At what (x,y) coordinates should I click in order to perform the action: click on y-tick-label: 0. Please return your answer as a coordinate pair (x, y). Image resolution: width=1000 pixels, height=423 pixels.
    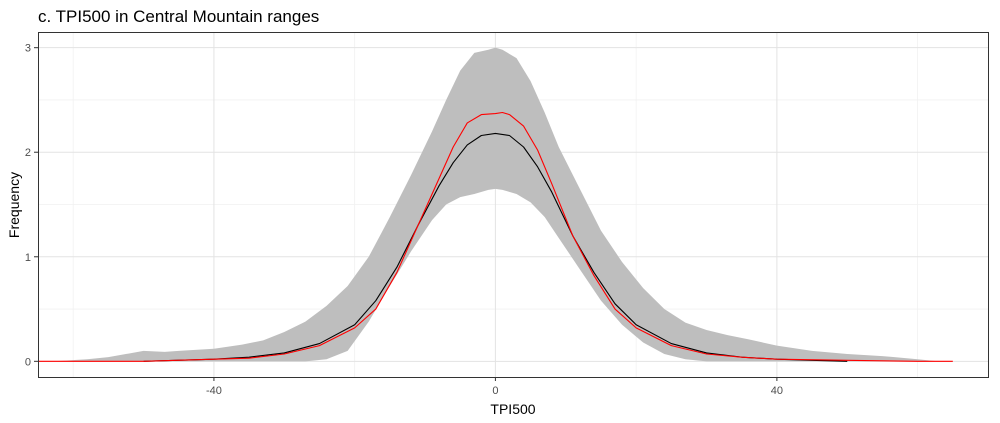
    Looking at the image, I should click on (28, 362).